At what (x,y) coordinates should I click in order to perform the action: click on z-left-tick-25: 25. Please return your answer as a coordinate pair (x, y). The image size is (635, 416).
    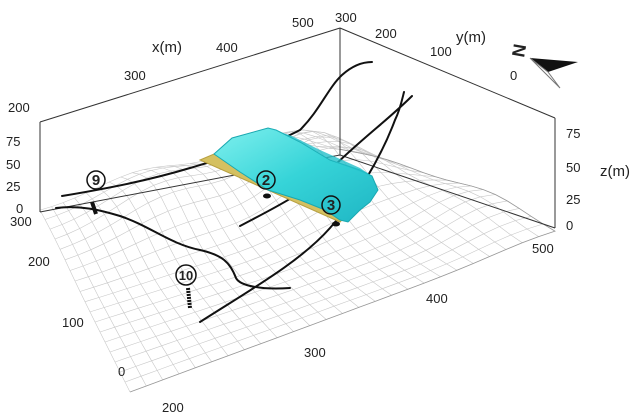
    Looking at the image, I should click on (13, 186).